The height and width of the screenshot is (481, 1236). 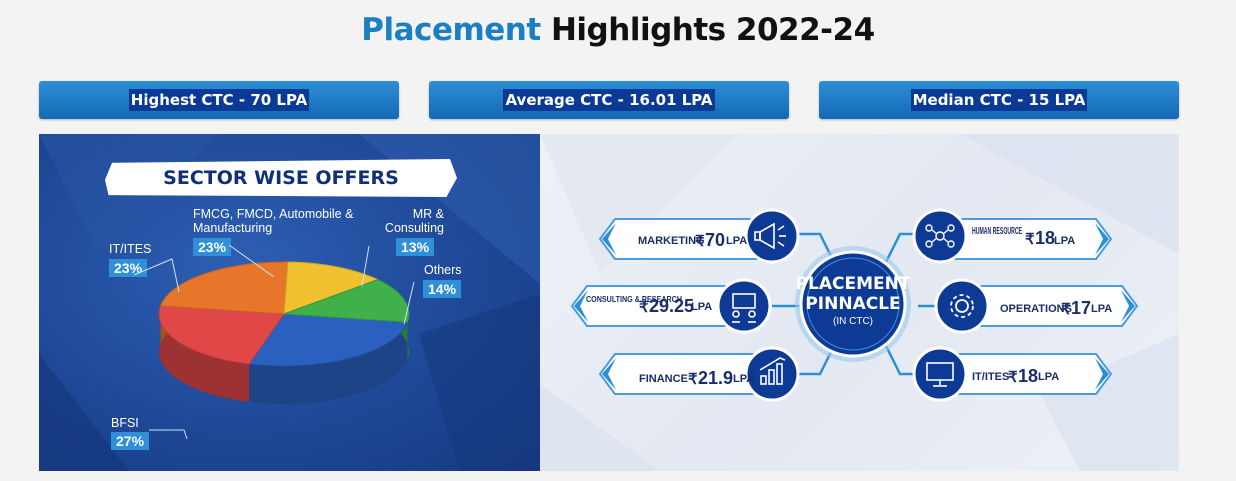 What do you see at coordinates (1064, 241) in the screenshot?
I see `hr-unit: LPA` at bounding box center [1064, 241].